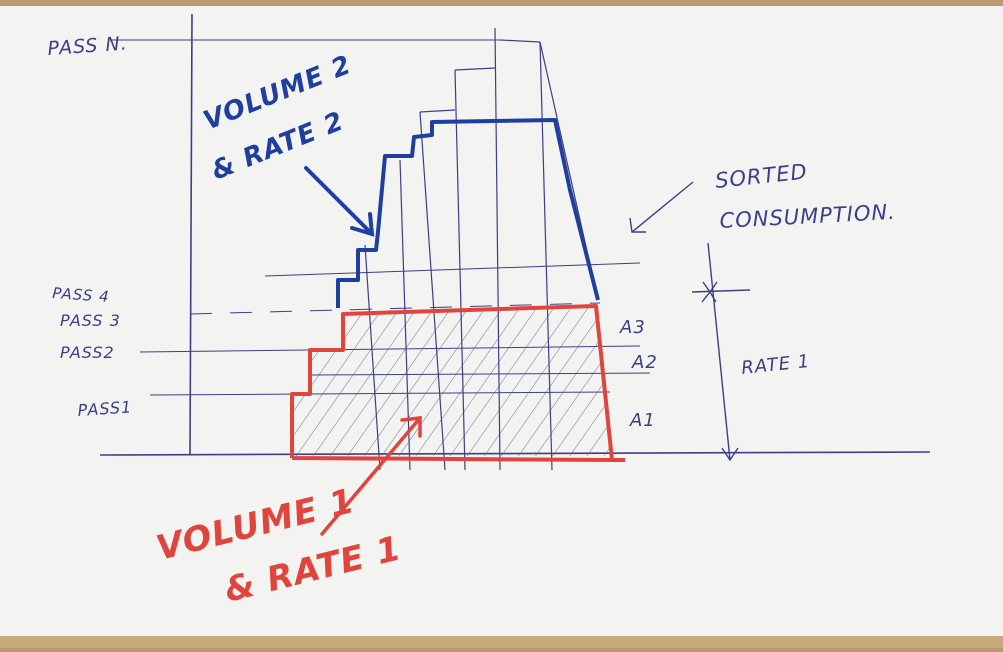  I want to click on y-axis, so click(191, 234).